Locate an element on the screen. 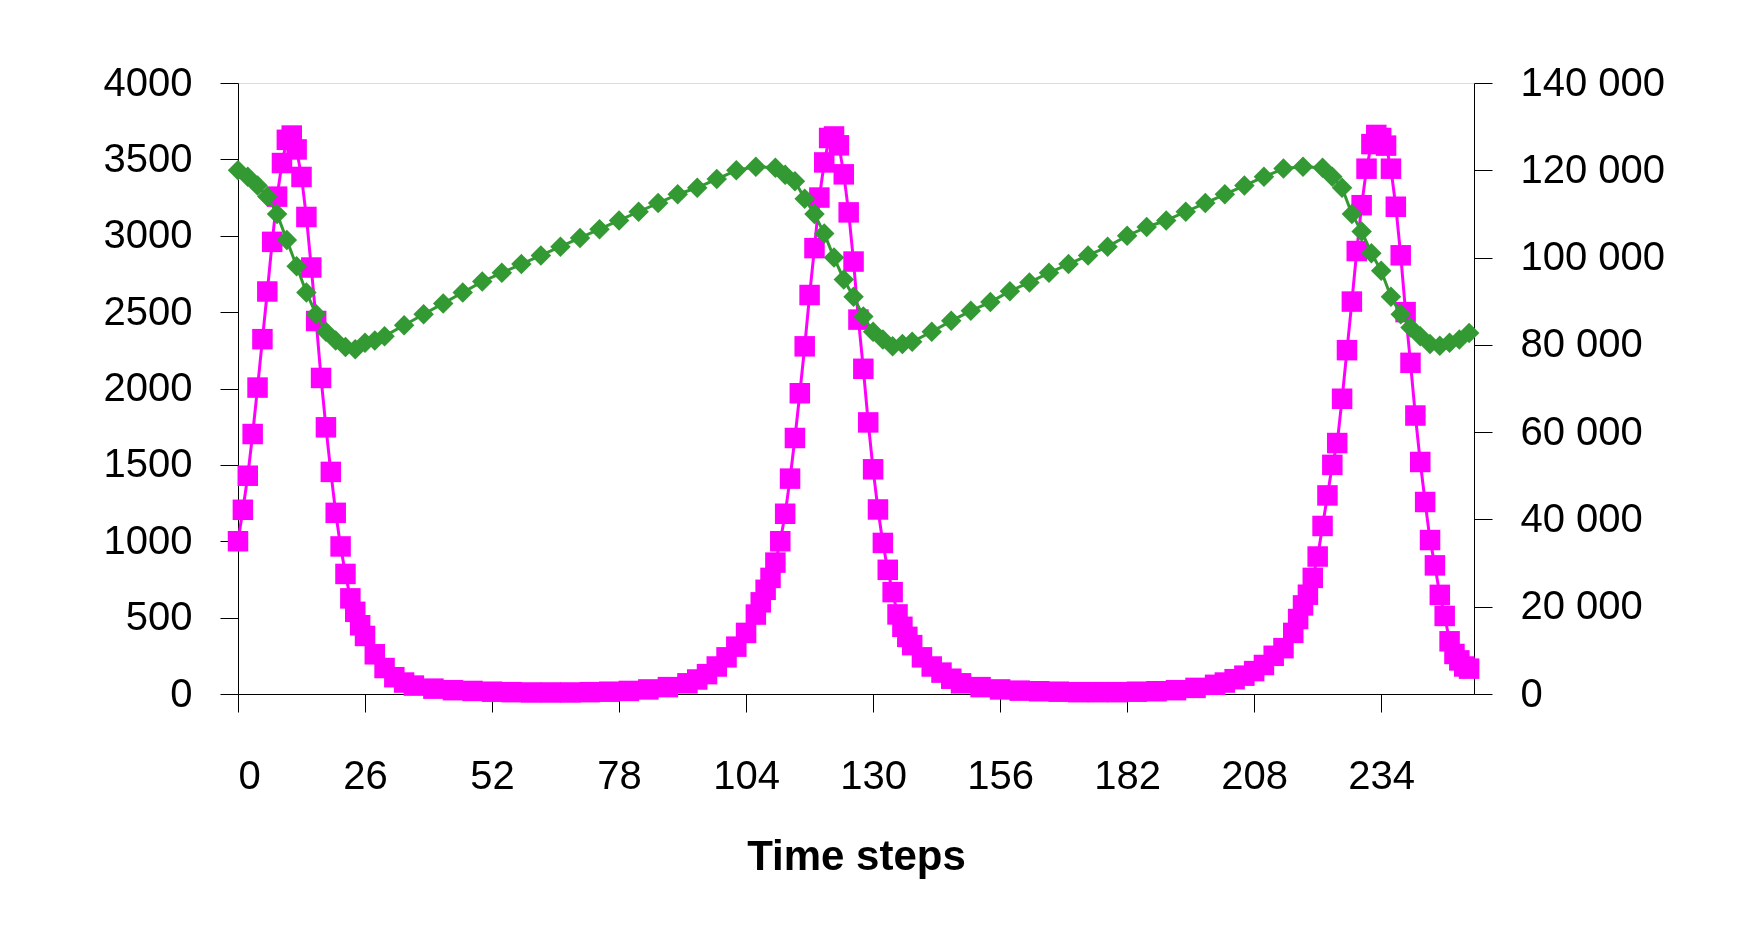 This screenshot has width=1744, height=946. y-tick-label: 2000 is located at coordinates (148, 387).